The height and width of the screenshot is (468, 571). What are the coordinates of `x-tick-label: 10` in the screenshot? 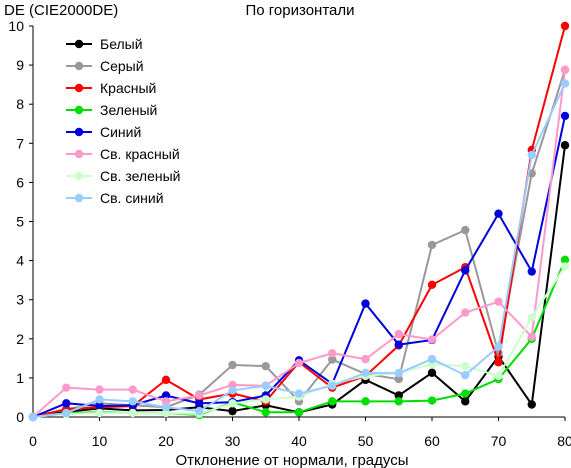 It's located at (100, 441).